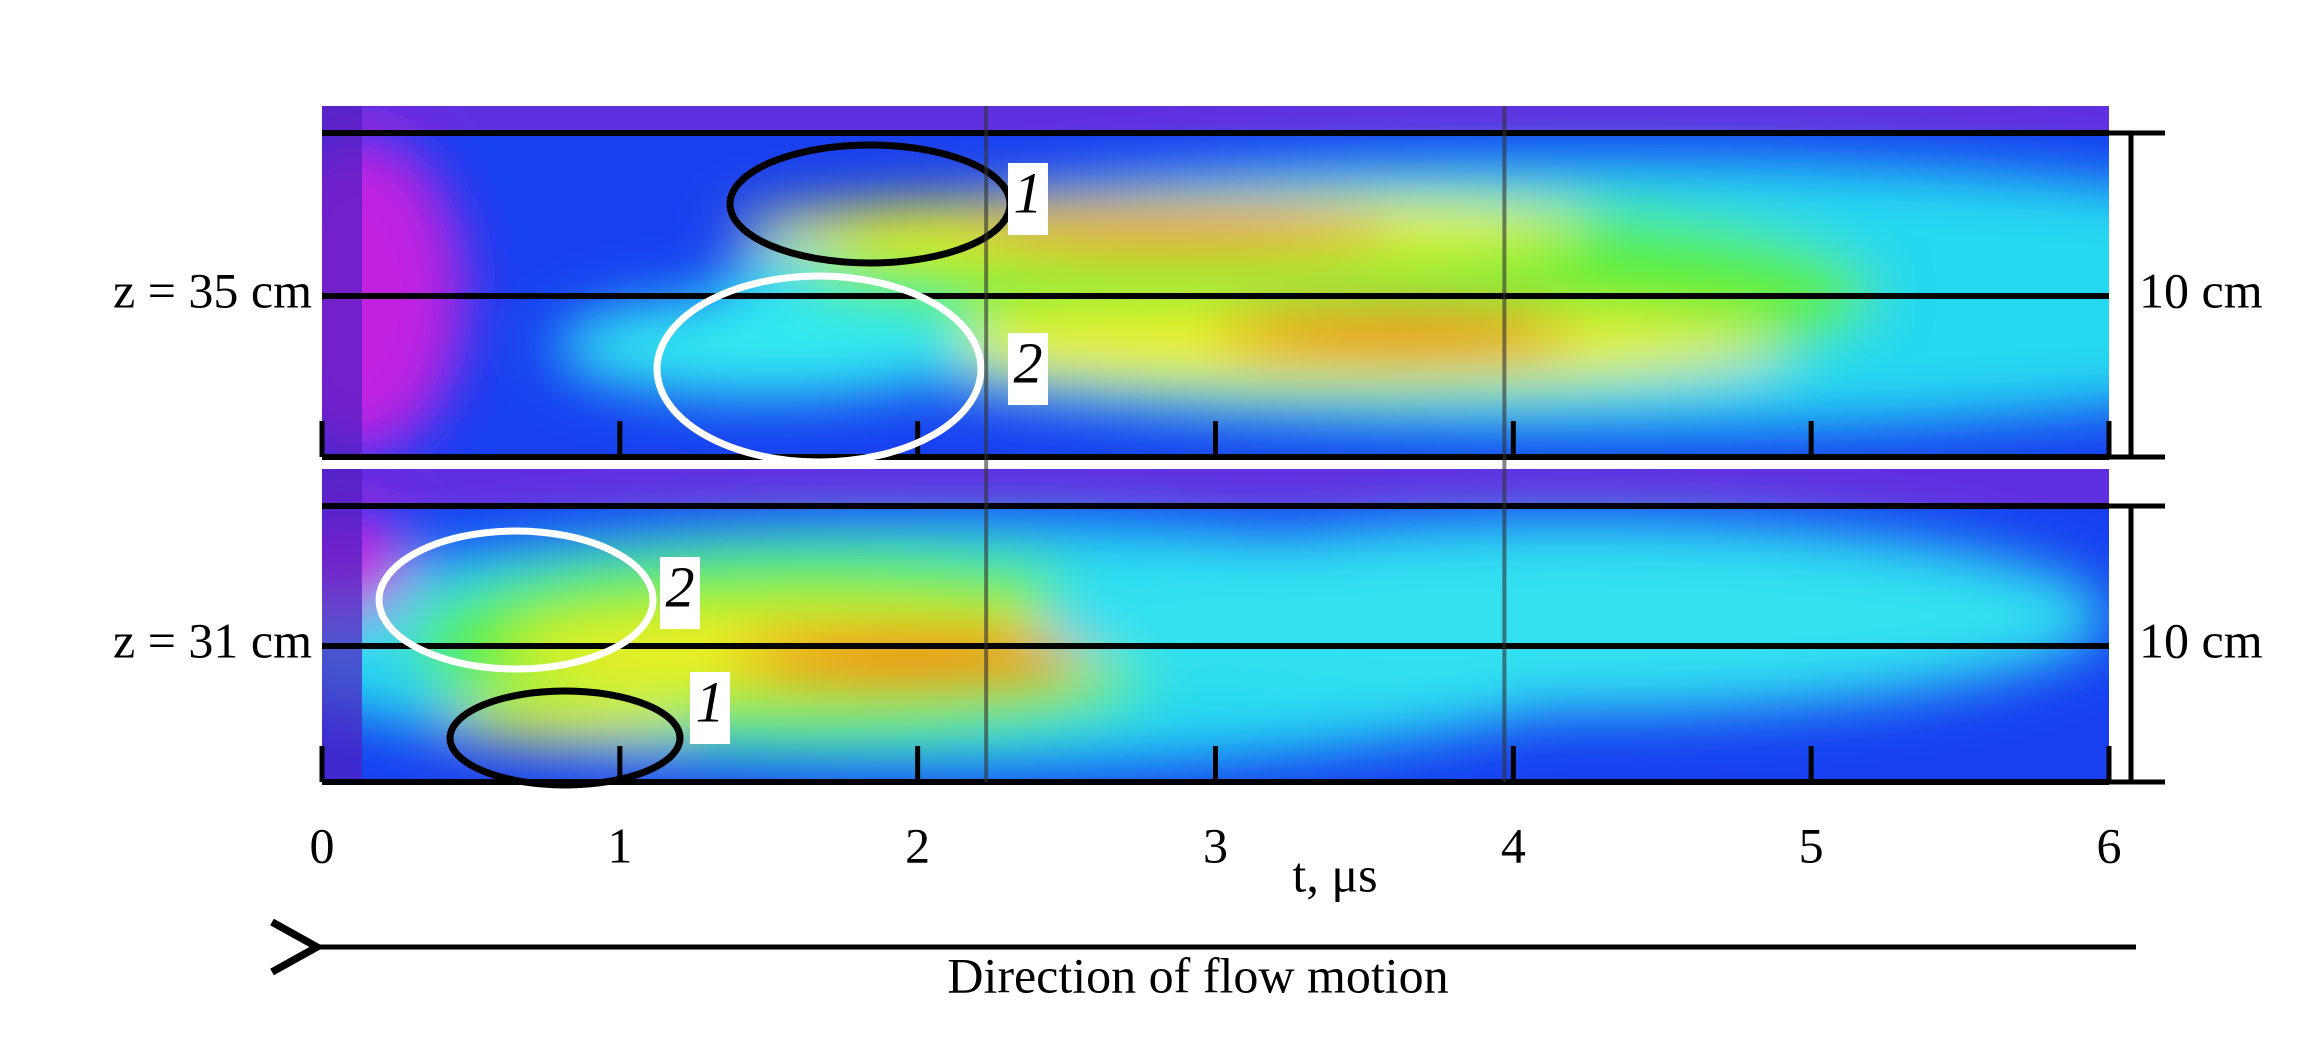  Describe the element at coordinates (917, 845) in the screenshot. I see `x-tick-label: 2` at that location.